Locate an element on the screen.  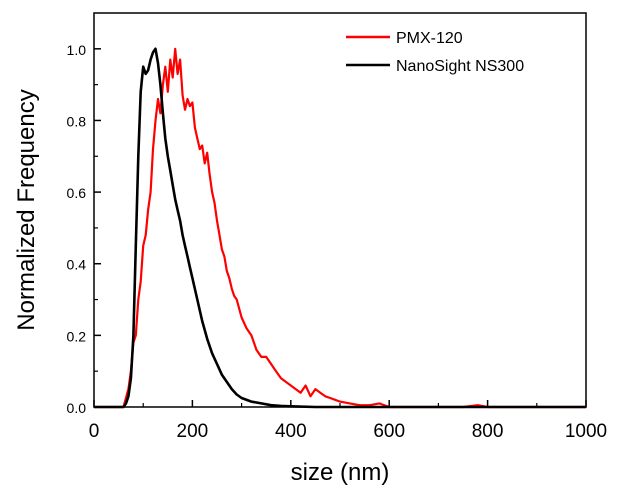
x-axis-title: size (nm) is located at coordinates (340, 472).